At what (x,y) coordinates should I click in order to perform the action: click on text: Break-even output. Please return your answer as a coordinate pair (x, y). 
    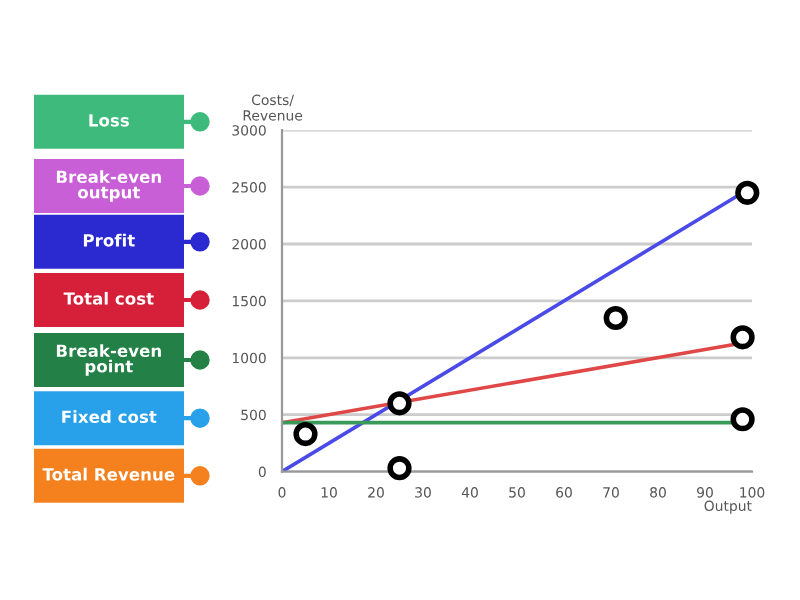
    Looking at the image, I should click on (108, 186).